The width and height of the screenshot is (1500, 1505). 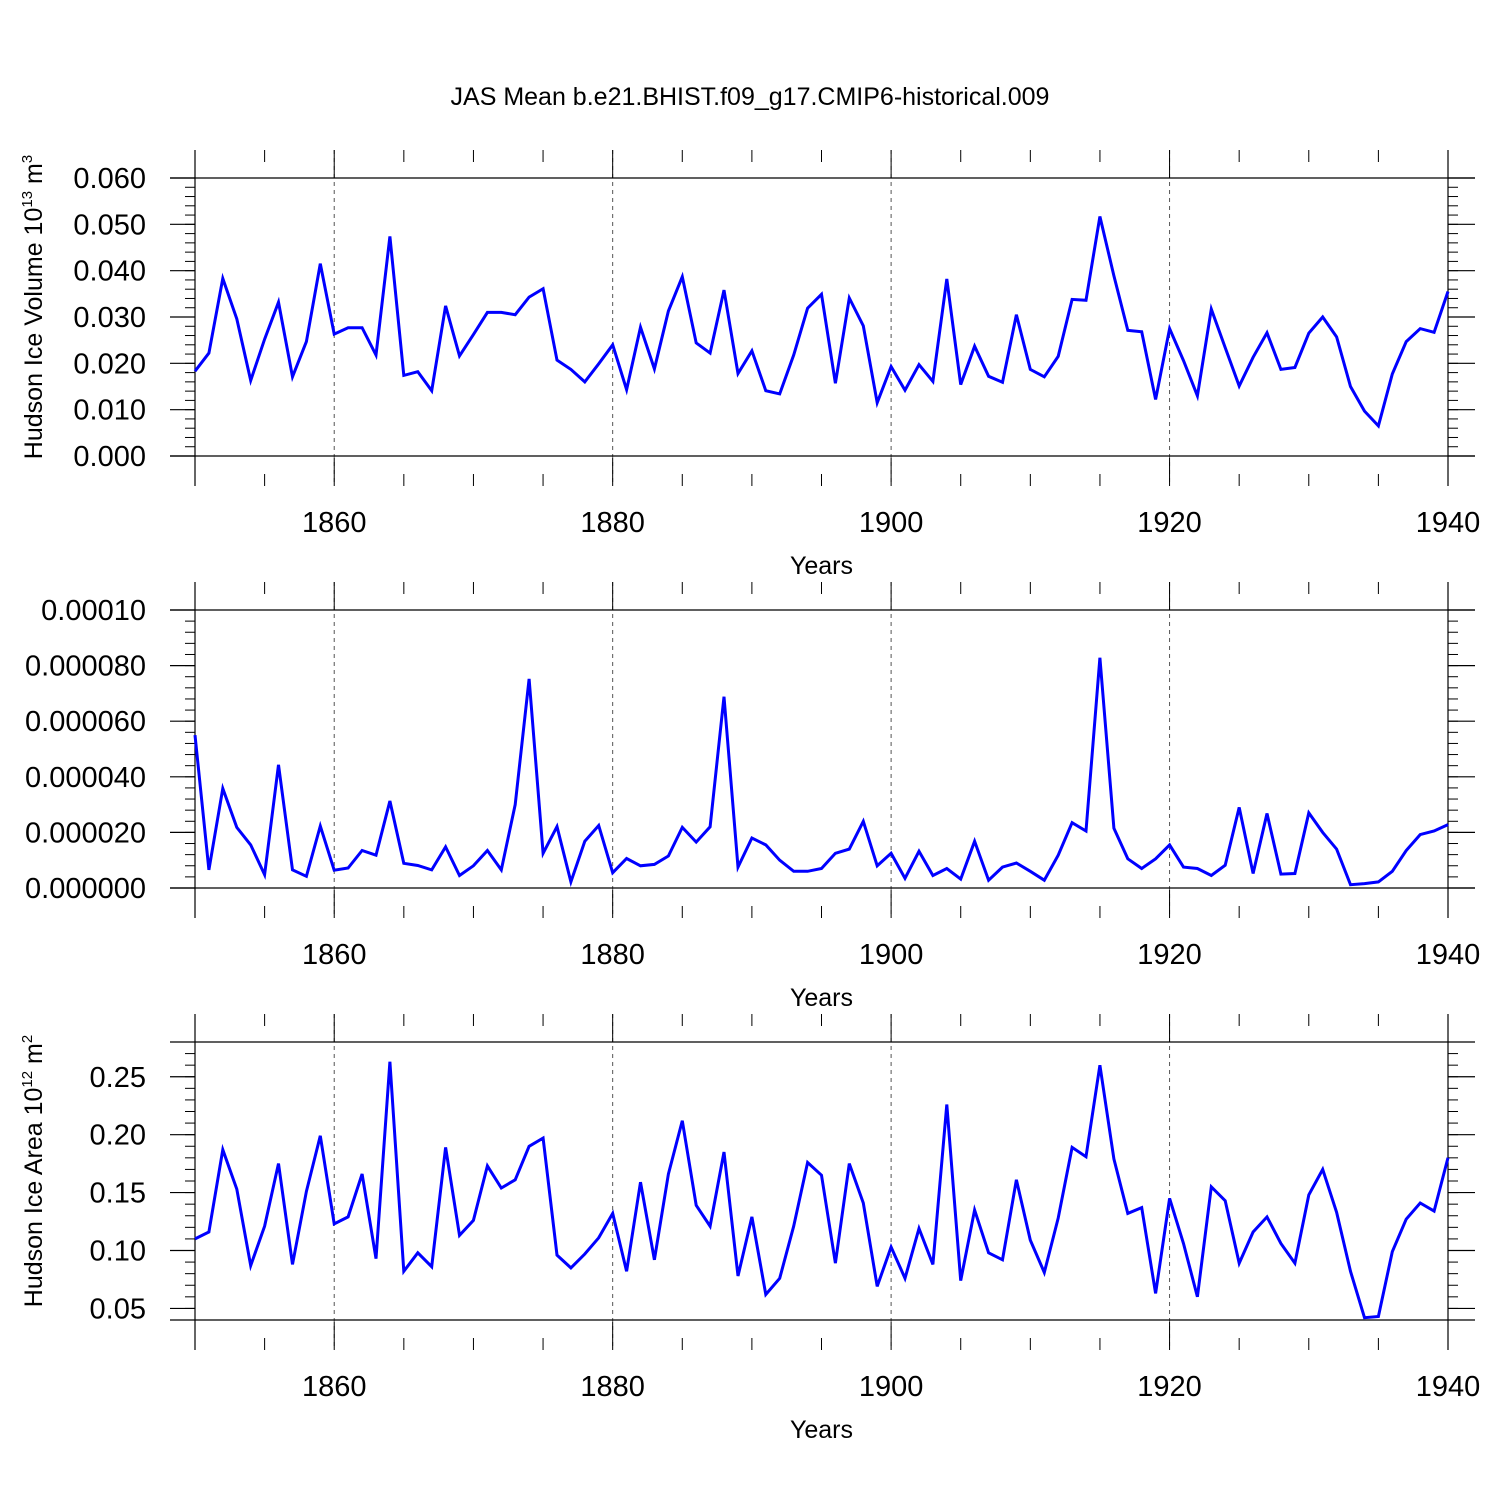 What do you see at coordinates (85, 778) in the screenshot?
I see `y-tick-label: 0.000040` at bounding box center [85, 778].